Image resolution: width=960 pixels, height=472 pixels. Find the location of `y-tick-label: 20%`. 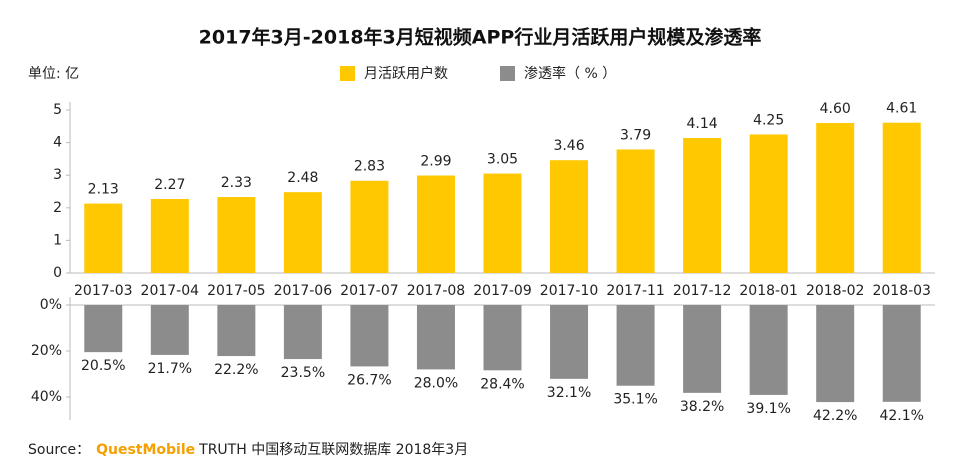

y-tick-label: 20% is located at coordinates (46, 351).